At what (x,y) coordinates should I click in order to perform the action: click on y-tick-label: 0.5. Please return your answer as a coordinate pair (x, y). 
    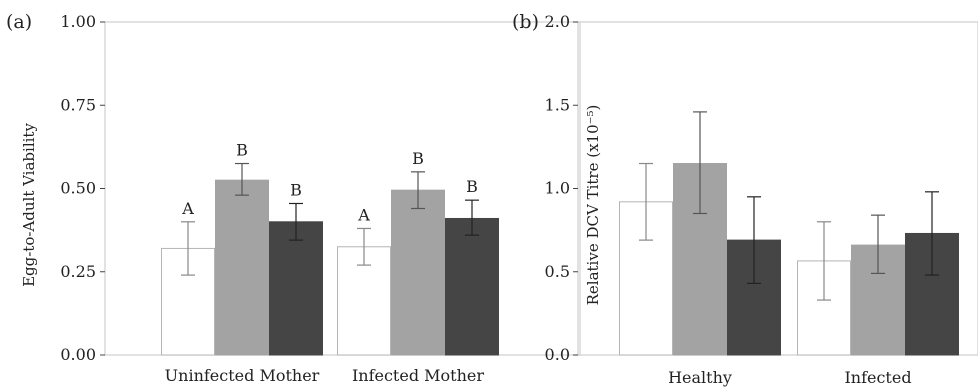
    Looking at the image, I should click on (557, 271).